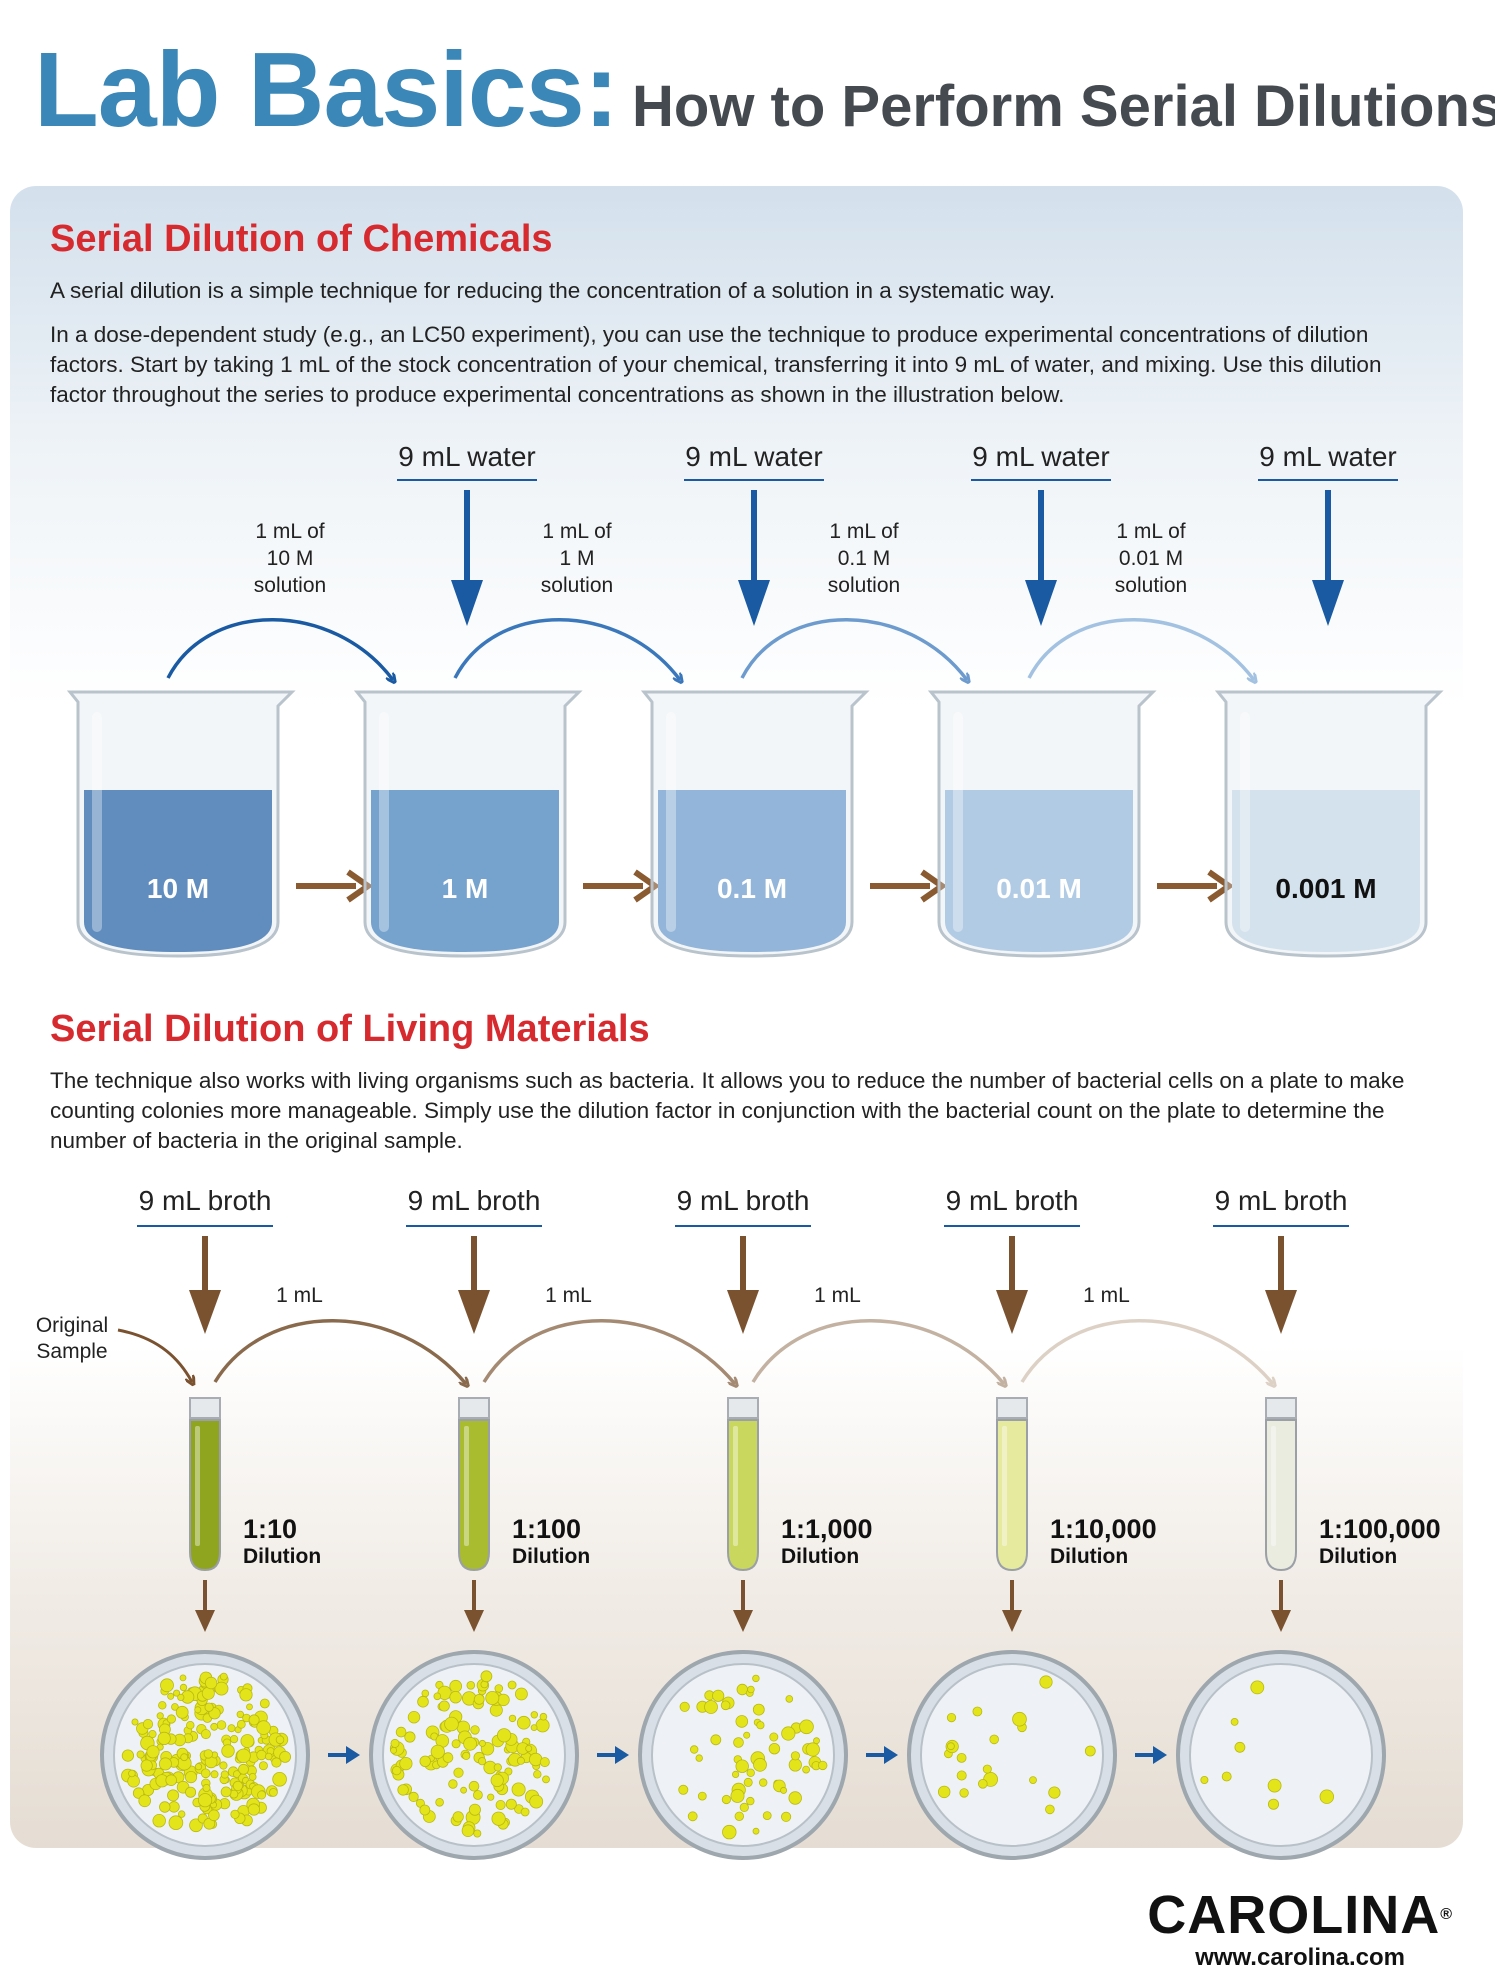  I want to click on dilution-ratio: 1:1,000, so click(827, 1529).